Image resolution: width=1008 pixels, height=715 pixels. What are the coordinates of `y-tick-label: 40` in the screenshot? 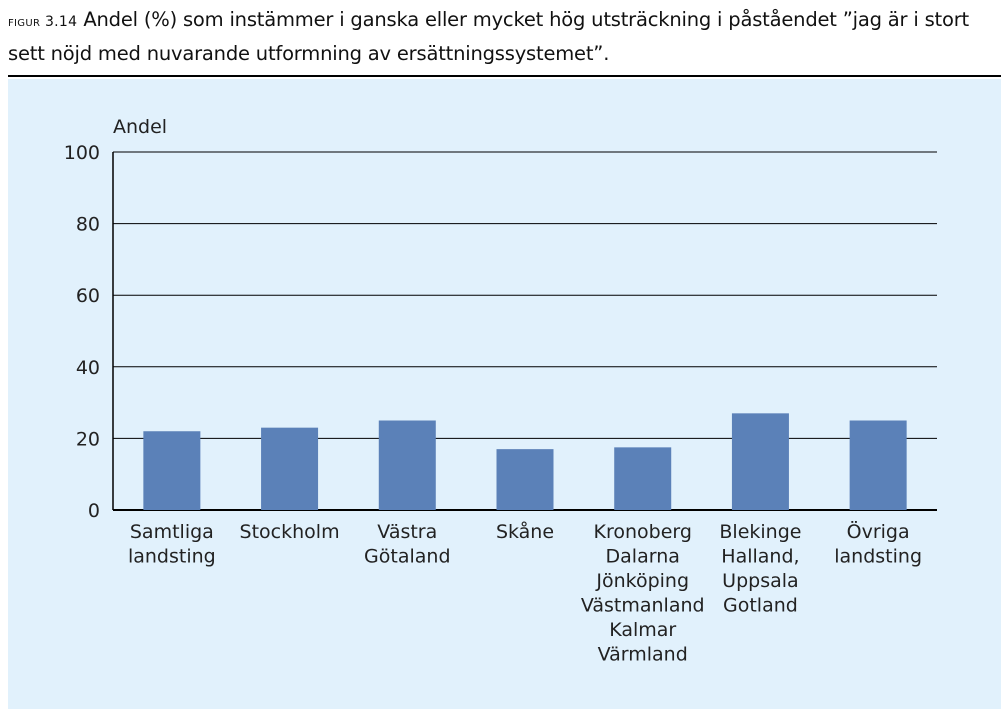 It's located at (88, 368).